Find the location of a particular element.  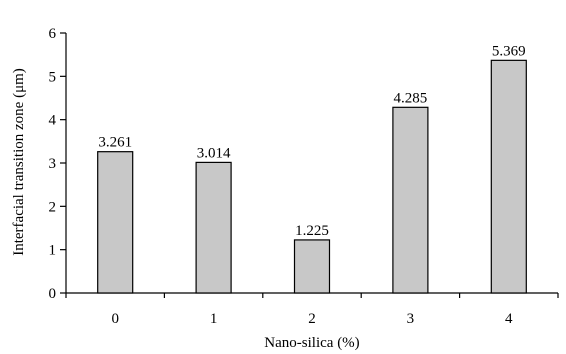

y-axis-title: Interfacial transition zone (μm) is located at coordinates (19, 162).